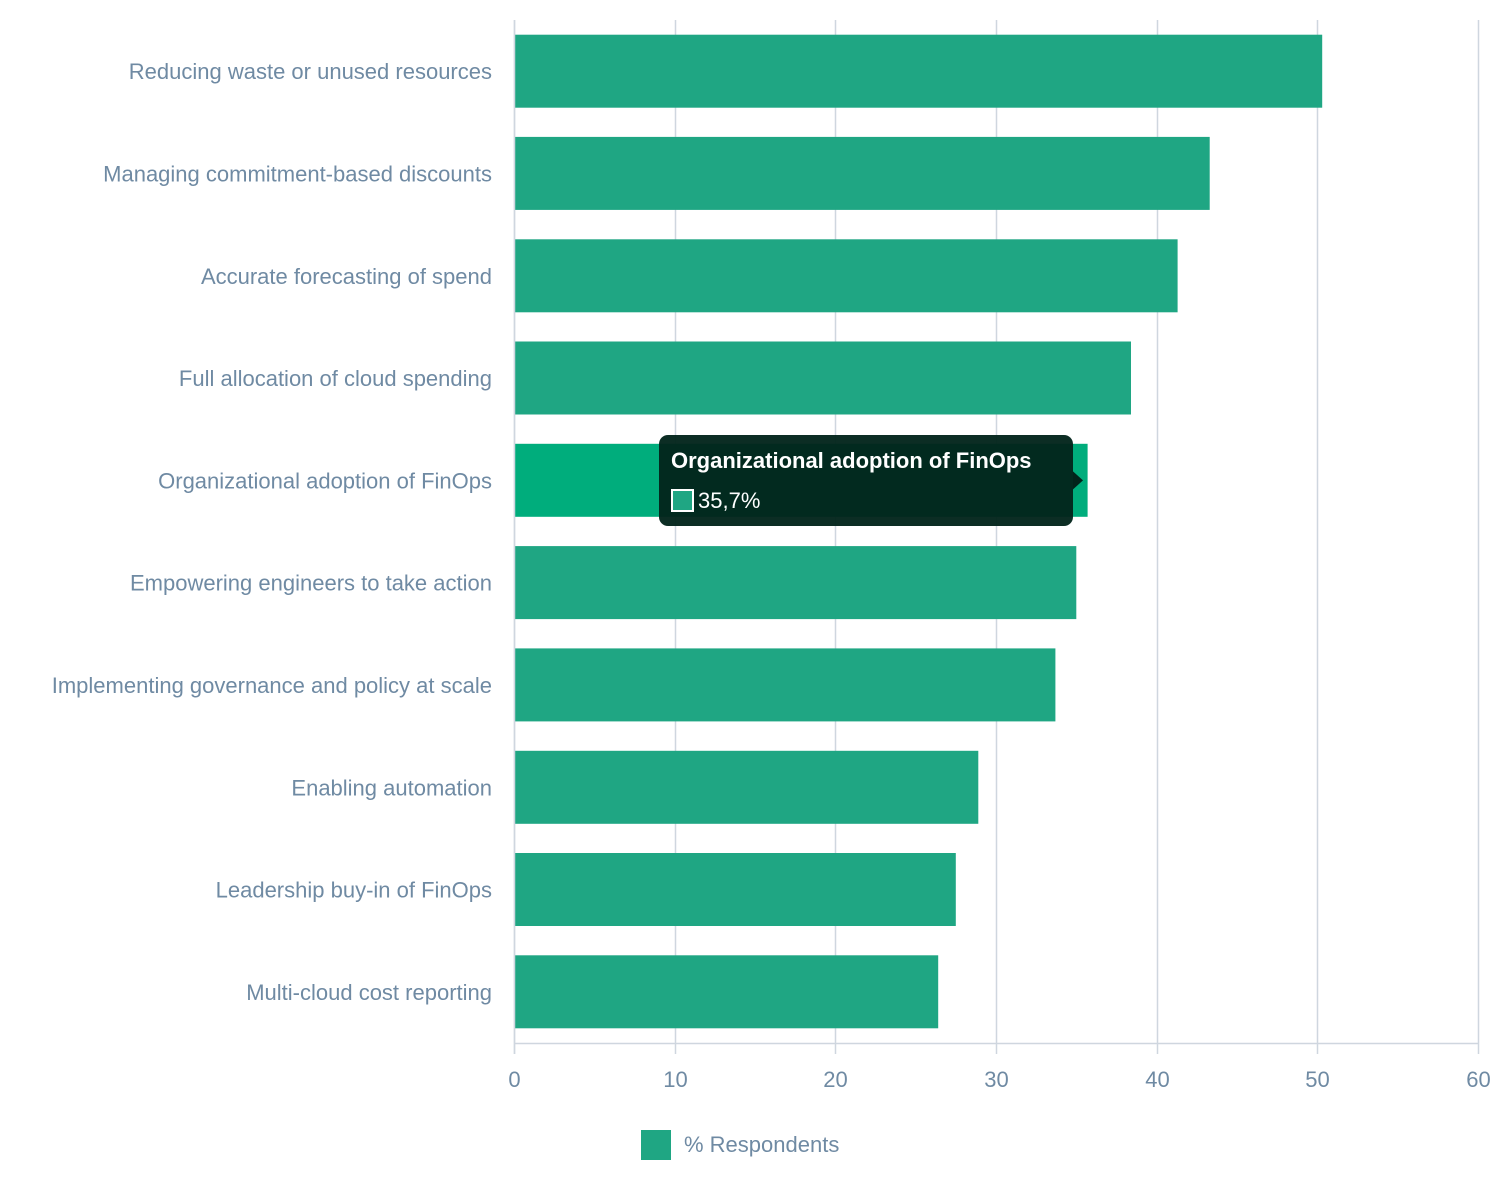 The image size is (1497, 1185). I want to click on tooltip-value: 35,7%, so click(729, 500).